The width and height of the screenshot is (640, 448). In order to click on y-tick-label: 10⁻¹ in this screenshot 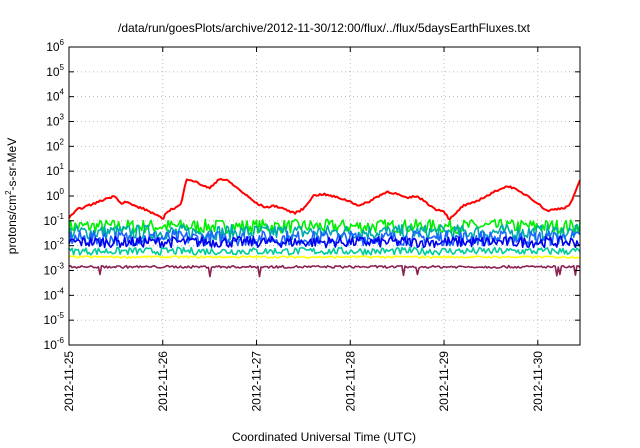, I will do `click(54, 220)`.